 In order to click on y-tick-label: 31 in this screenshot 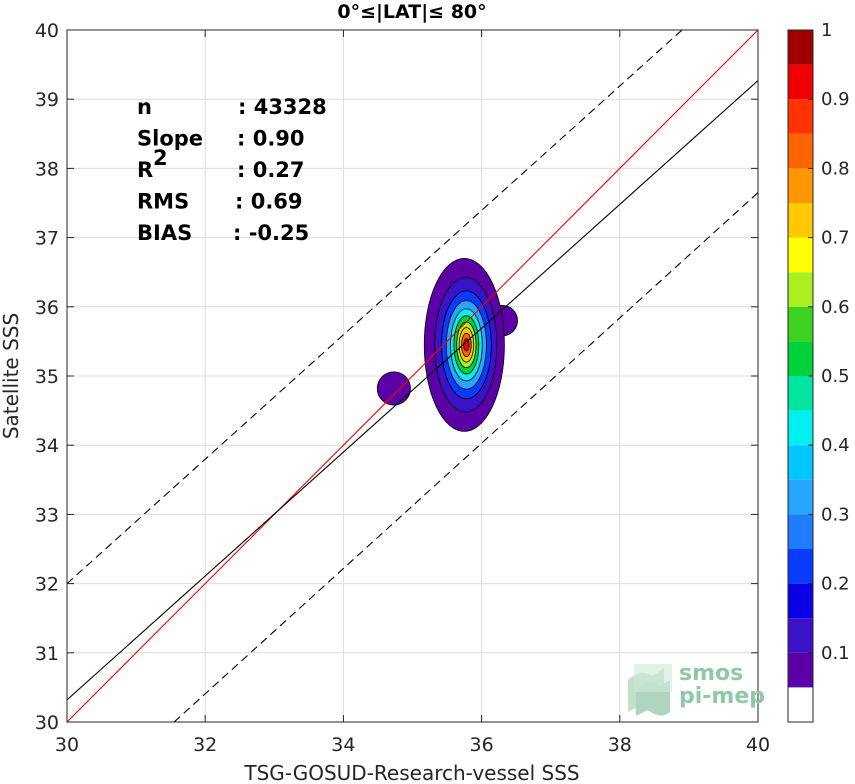, I will do `click(47, 654)`.